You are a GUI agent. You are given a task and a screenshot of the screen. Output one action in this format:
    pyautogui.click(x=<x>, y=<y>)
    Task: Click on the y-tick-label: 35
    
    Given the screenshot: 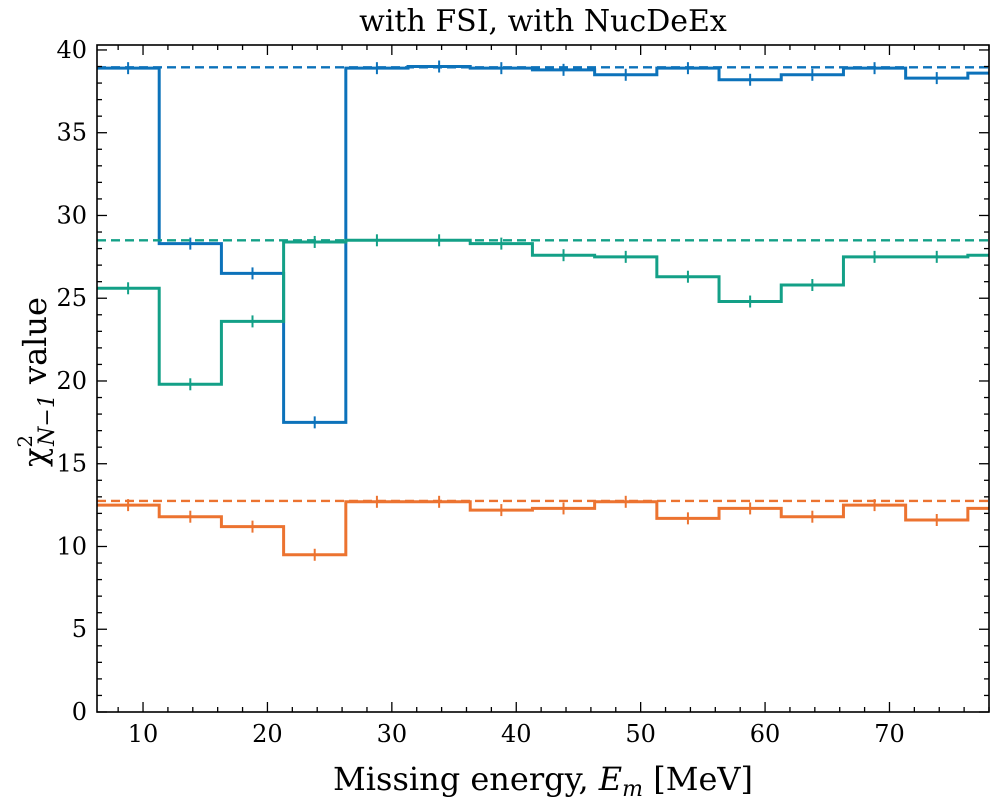 What is the action you would take?
    pyautogui.click(x=71, y=133)
    